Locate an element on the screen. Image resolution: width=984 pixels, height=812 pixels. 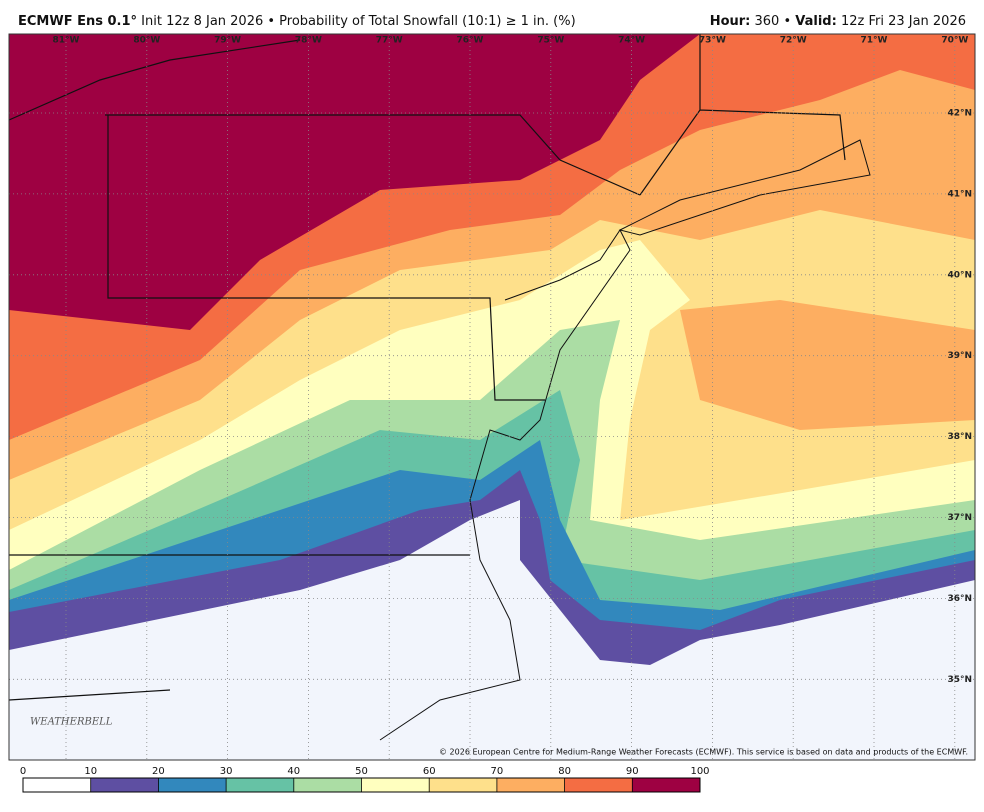
lon-label: 71°W is located at coordinates (874, 41).